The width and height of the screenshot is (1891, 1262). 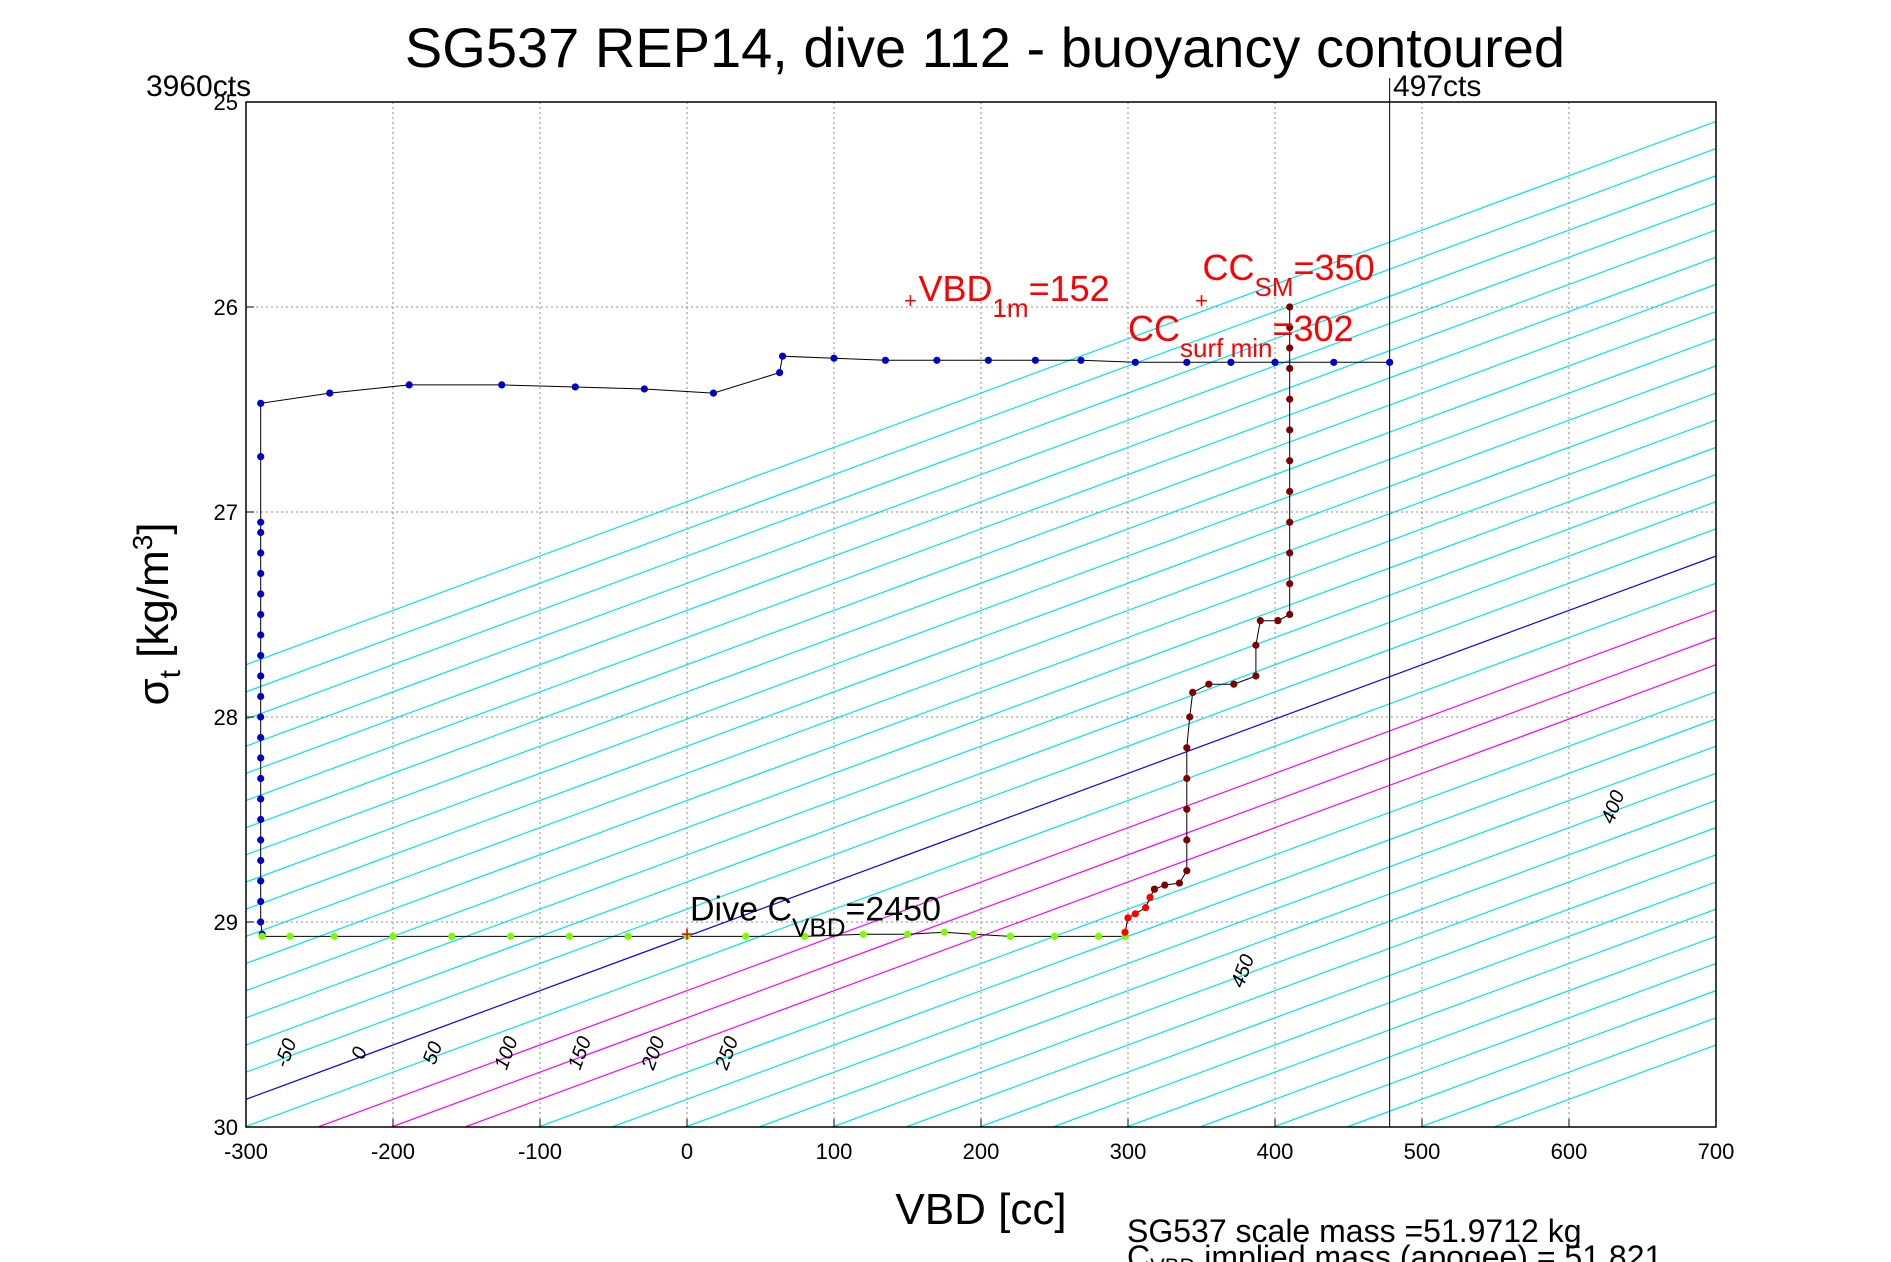 I want to click on y-tick-label: 30, so click(x=226, y=1127).